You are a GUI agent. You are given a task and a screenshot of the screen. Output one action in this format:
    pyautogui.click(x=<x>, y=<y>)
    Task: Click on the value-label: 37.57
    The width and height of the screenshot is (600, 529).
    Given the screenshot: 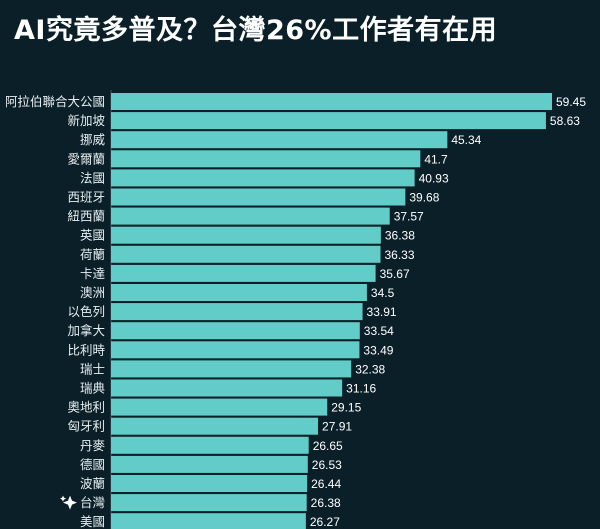 What is the action you would take?
    pyautogui.click(x=409, y=217)
    